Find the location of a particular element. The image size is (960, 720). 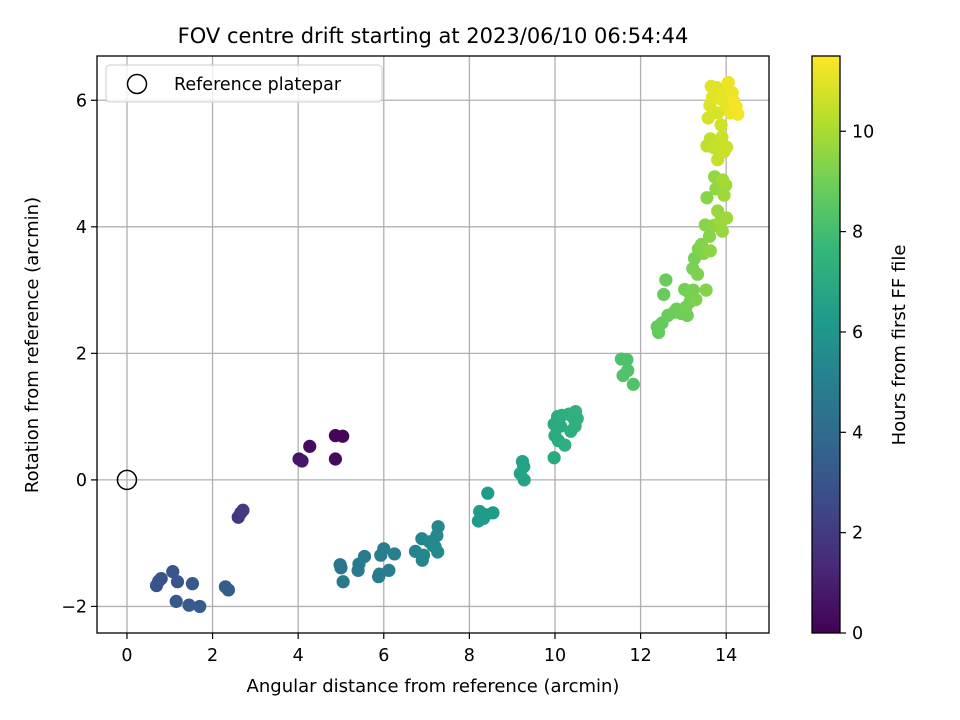

colorbar-tick-label: 0 is located at coordinates (857, 634).